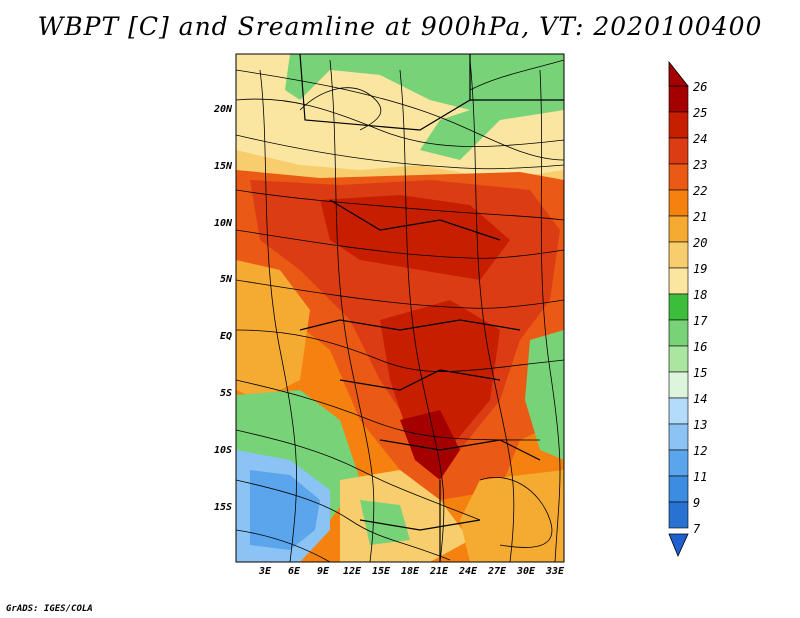 The image size is (800, 618). What do you see at coordinates (697, 529) in the screenshot?
I see `colorbar-label-7: 7` at bounding box center [697, 529].